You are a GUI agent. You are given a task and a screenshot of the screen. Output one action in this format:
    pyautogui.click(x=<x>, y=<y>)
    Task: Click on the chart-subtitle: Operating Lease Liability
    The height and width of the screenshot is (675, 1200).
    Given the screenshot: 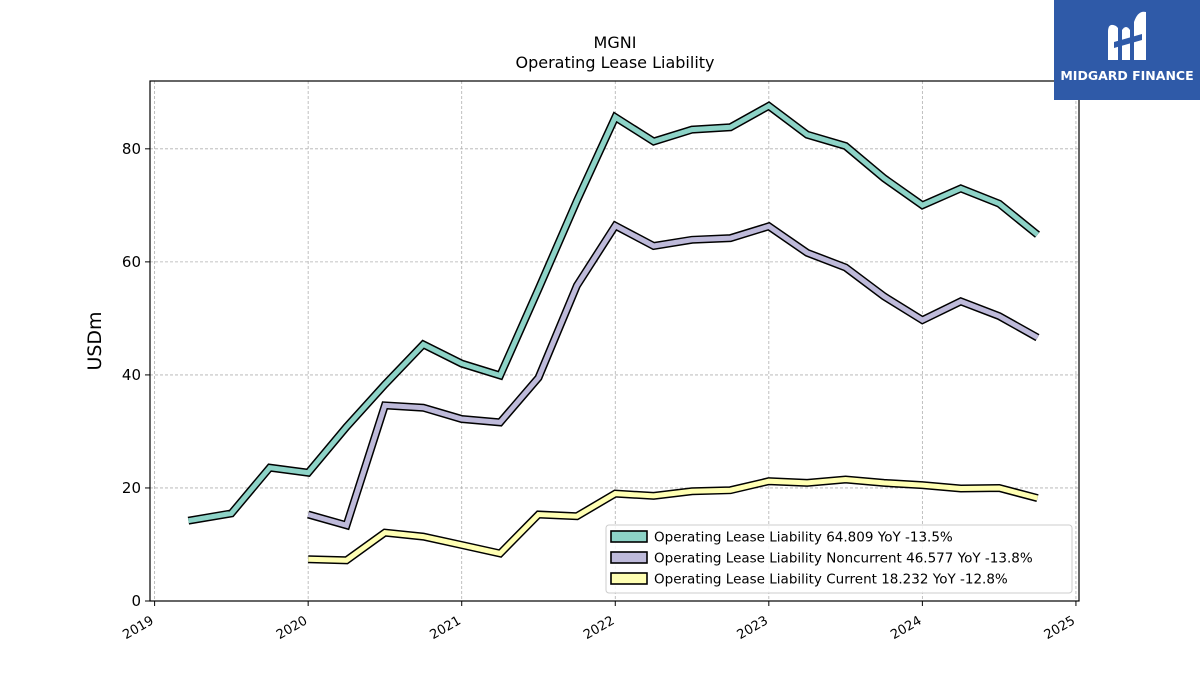 What is the action you would take?
    pyautogui.click(x=614, y=62)
    